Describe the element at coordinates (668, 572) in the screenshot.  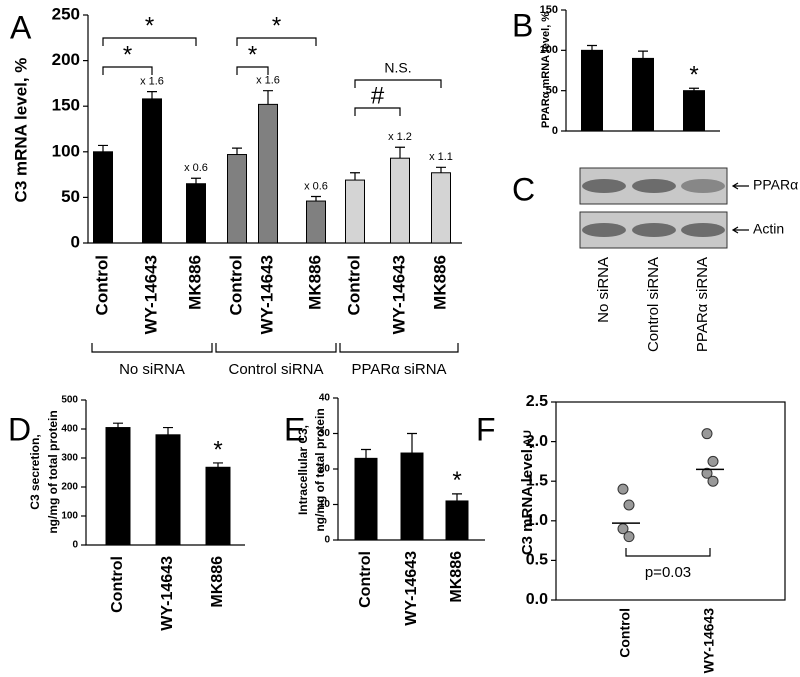
I see `p-value: p=0.03` at that location.